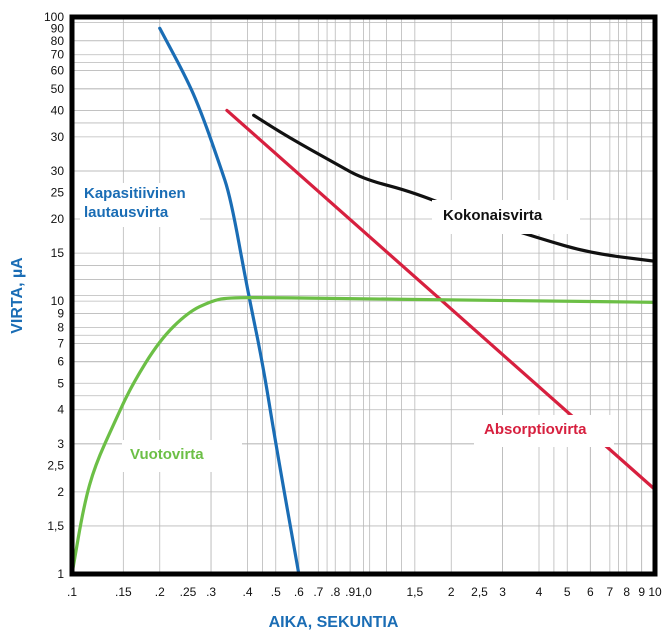 This screenshot has width=667, height=635. I want to click on y-tick-label: 2,5, so click(55, 465).